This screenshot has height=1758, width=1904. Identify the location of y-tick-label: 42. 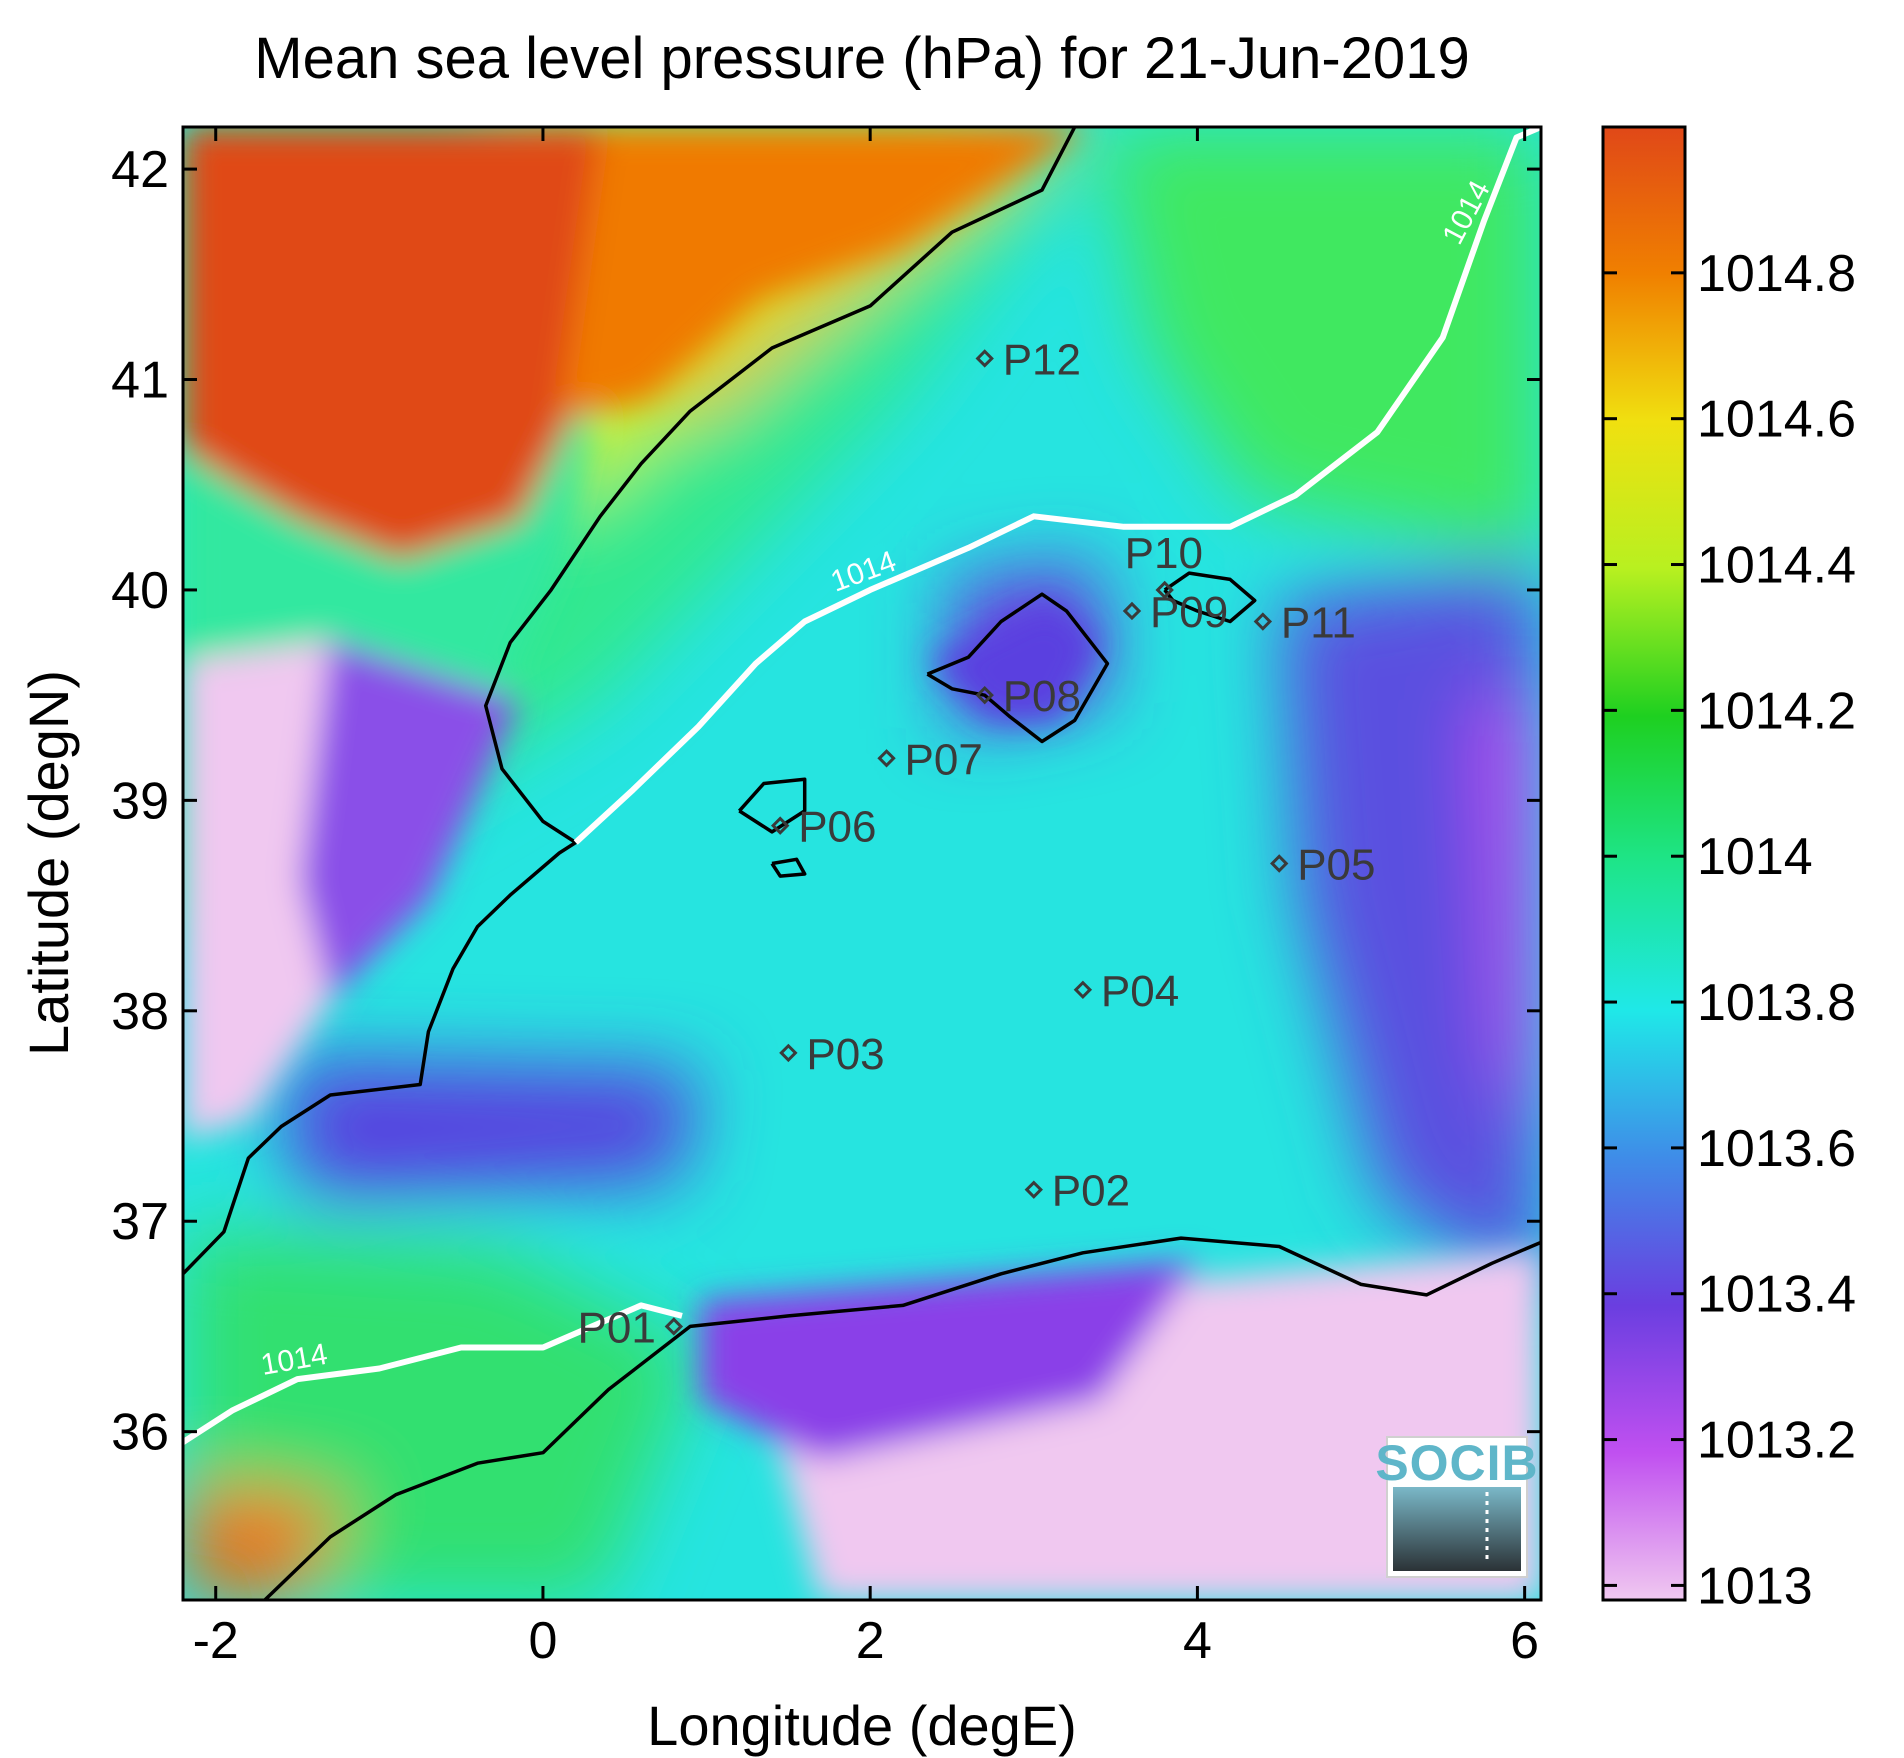
(140, 170).